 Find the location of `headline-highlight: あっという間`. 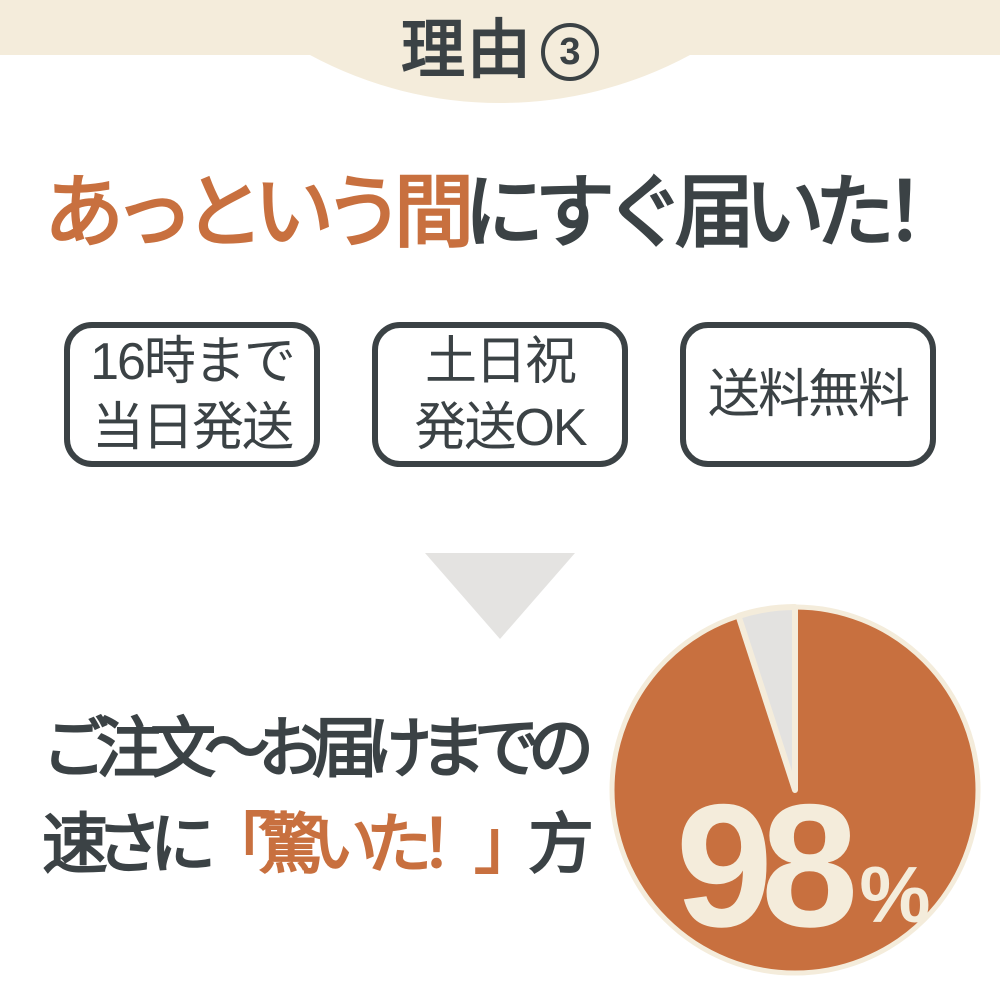

headline-highlight: あっという間 is located at coordinates (259, 212).